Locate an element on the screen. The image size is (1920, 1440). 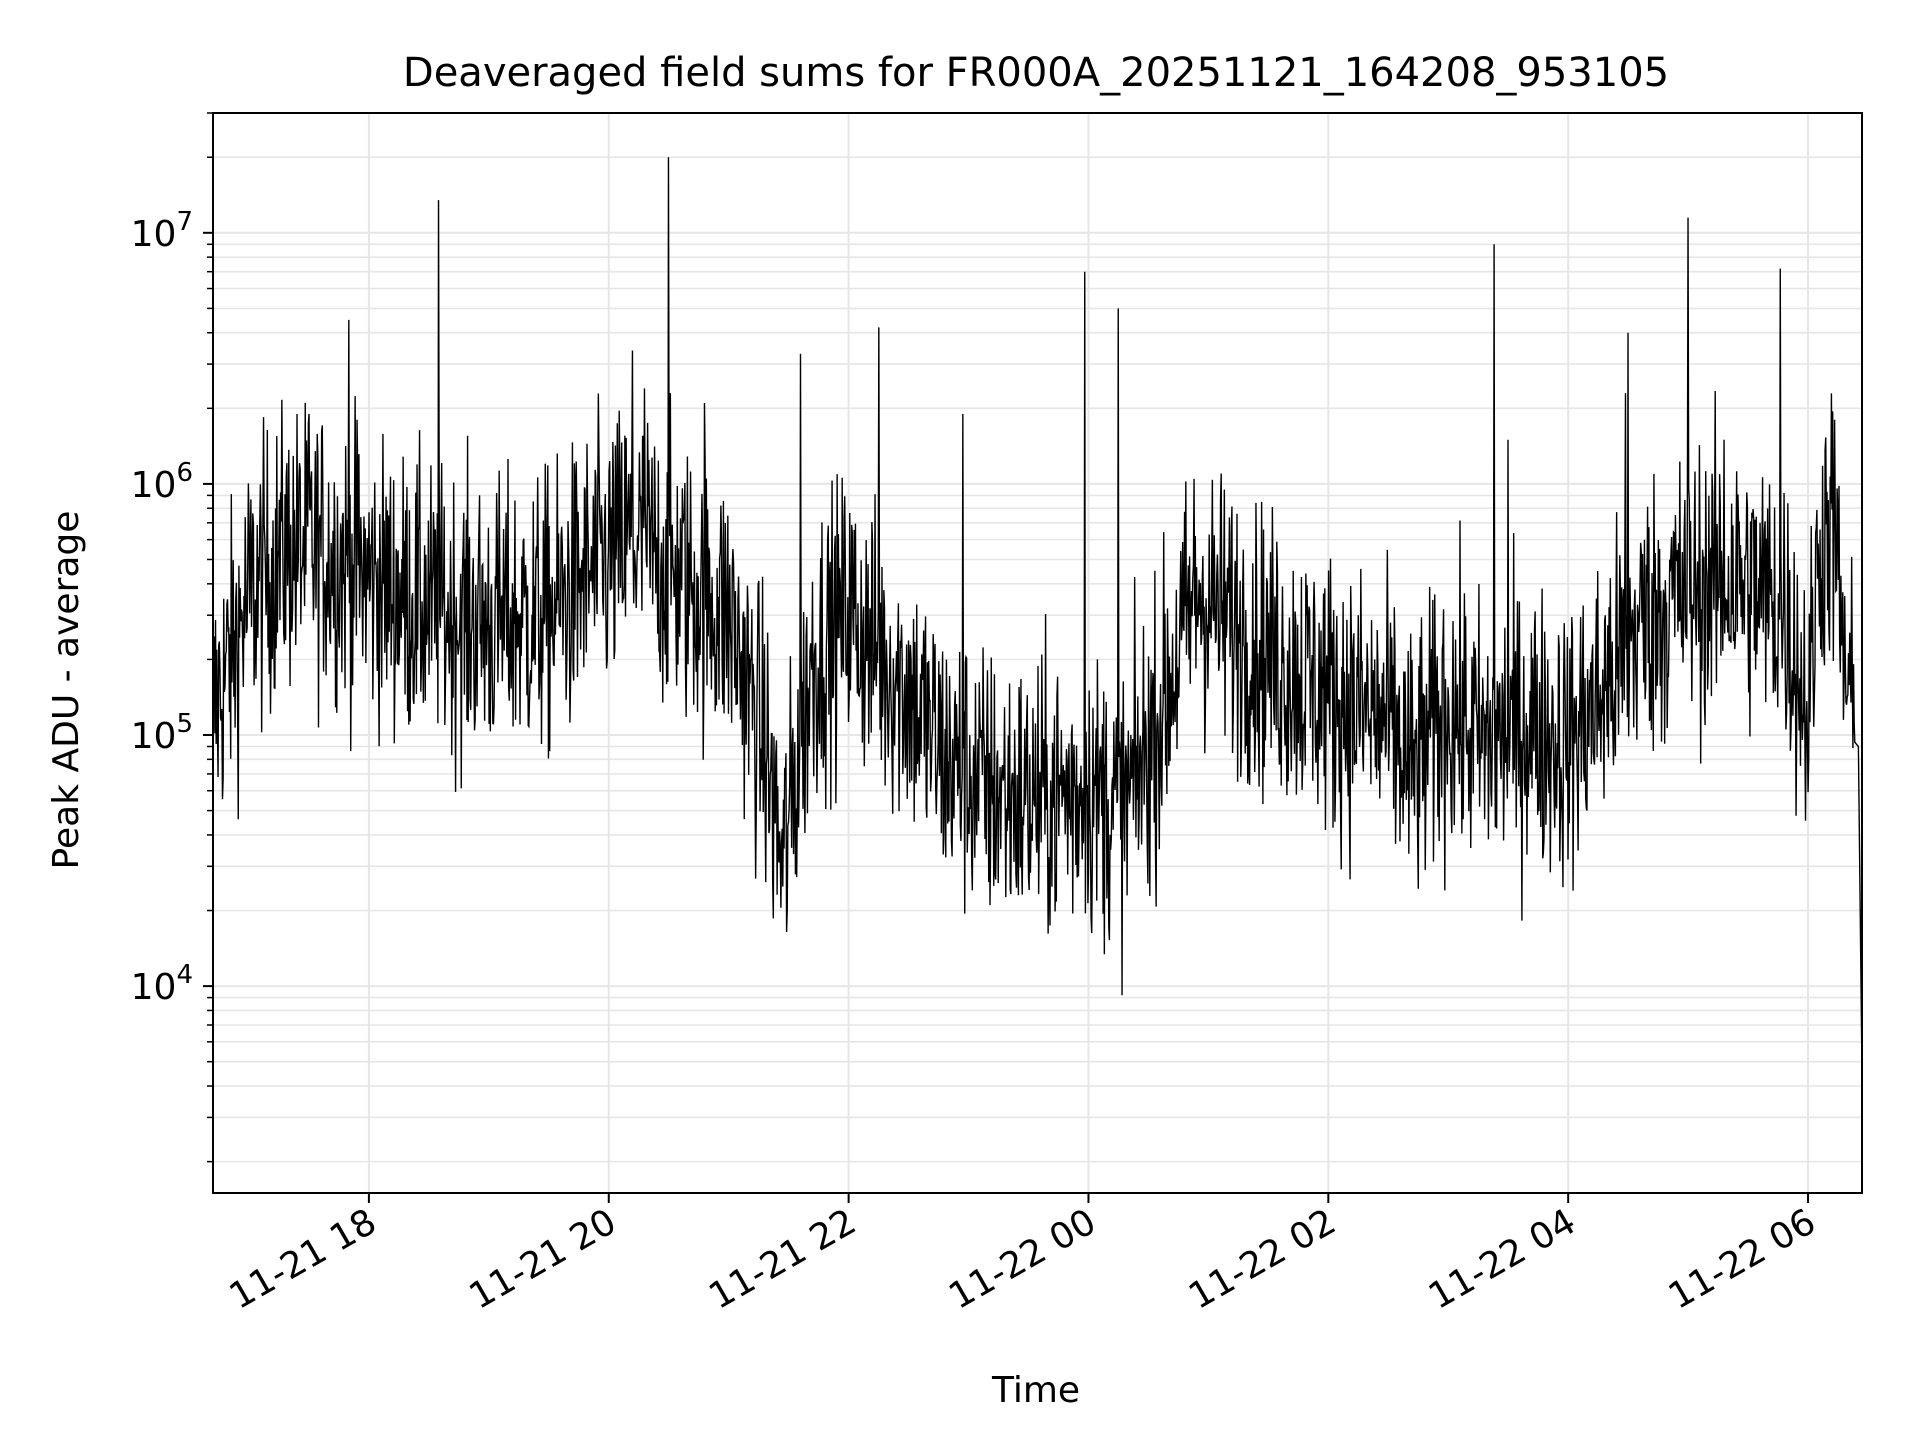
x-axis-label: Time is located at coordinates (1035, 1390).